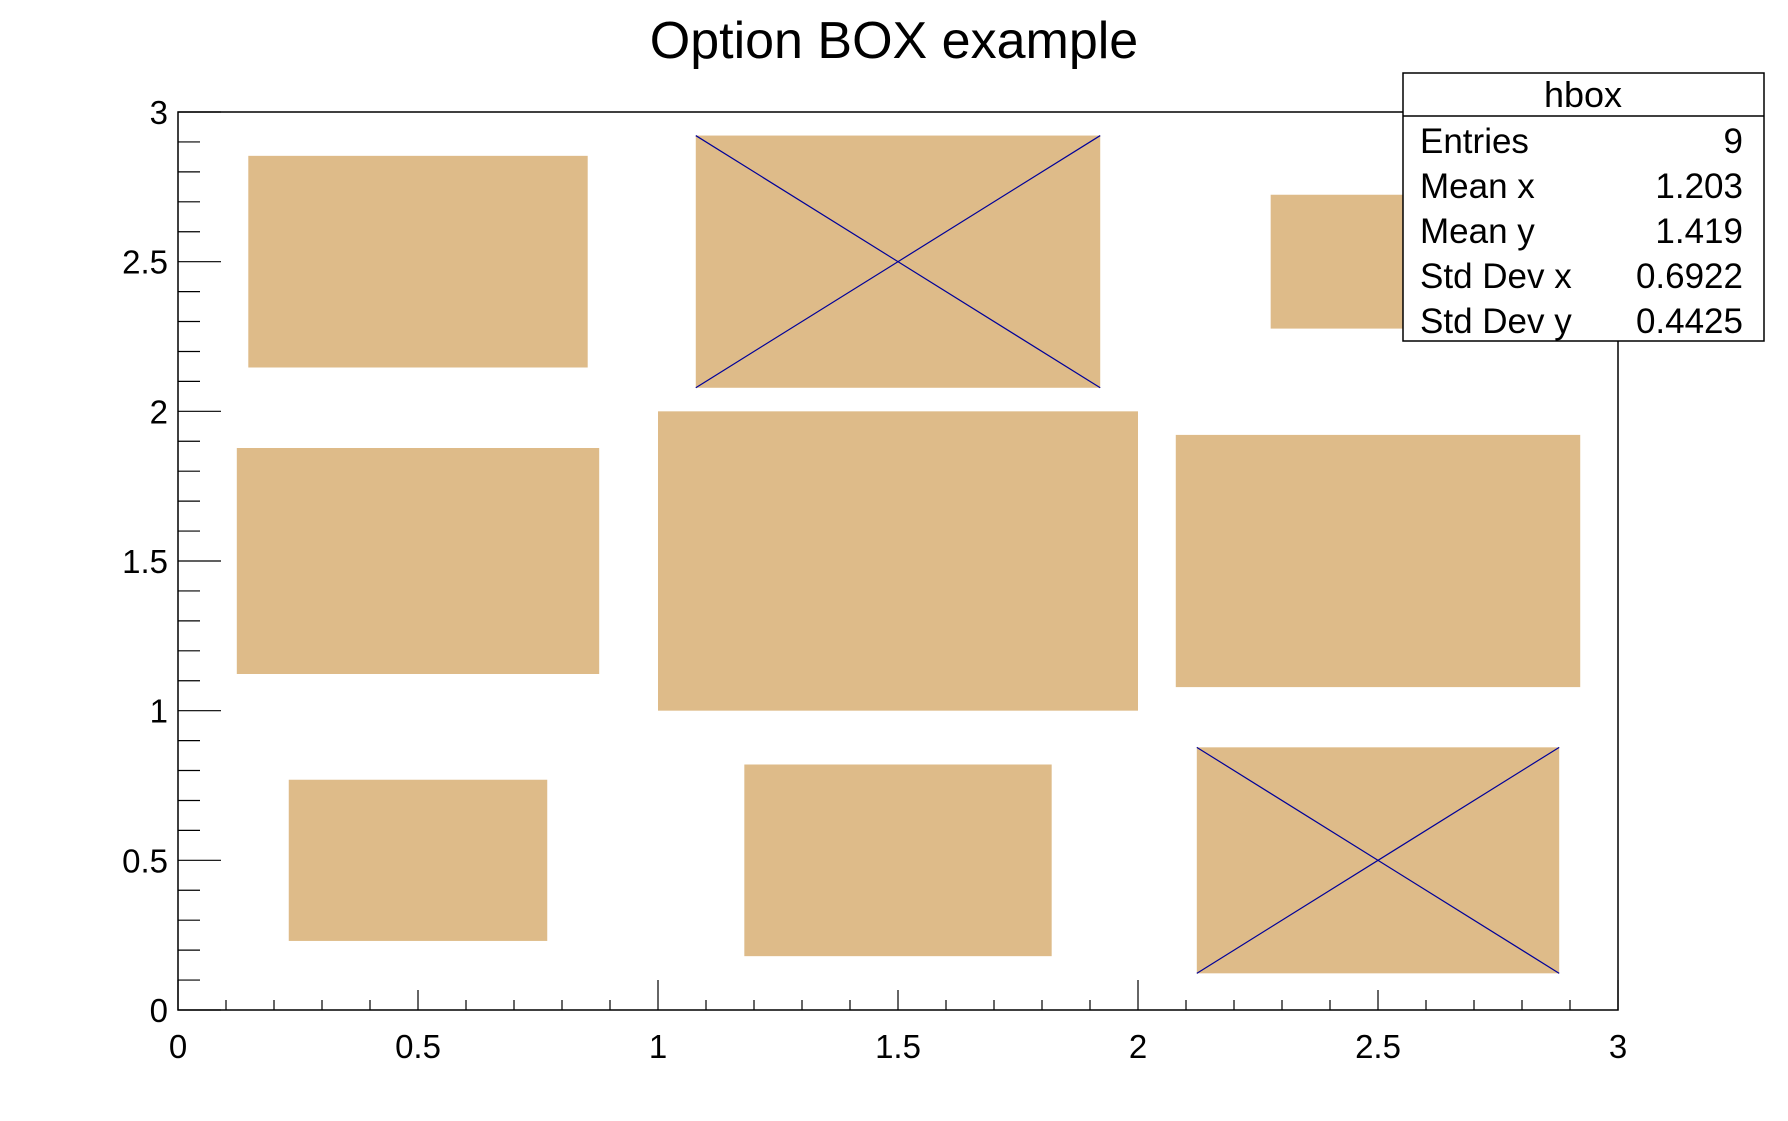  What do you see at coordinates (1496, 276) in the screenshot?
I see `stats-row-label: Std Dev x` at bounding box center [1496, 276].